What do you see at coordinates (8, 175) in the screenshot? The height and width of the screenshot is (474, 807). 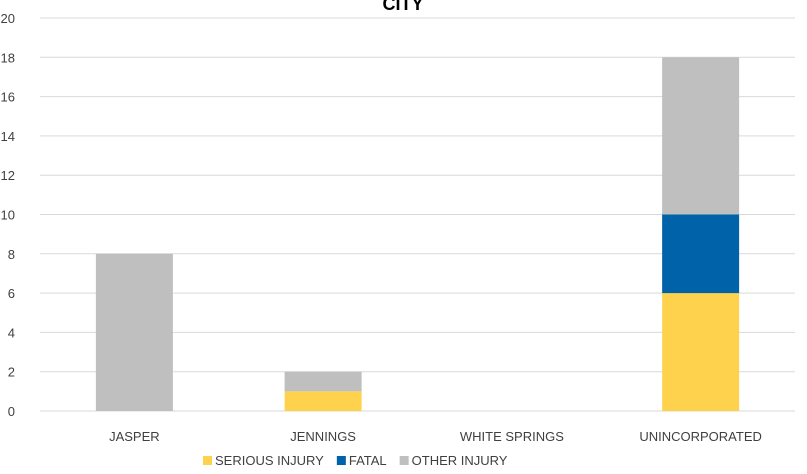 I see `y-tick-label: 12` at bounding box center [8, 175].